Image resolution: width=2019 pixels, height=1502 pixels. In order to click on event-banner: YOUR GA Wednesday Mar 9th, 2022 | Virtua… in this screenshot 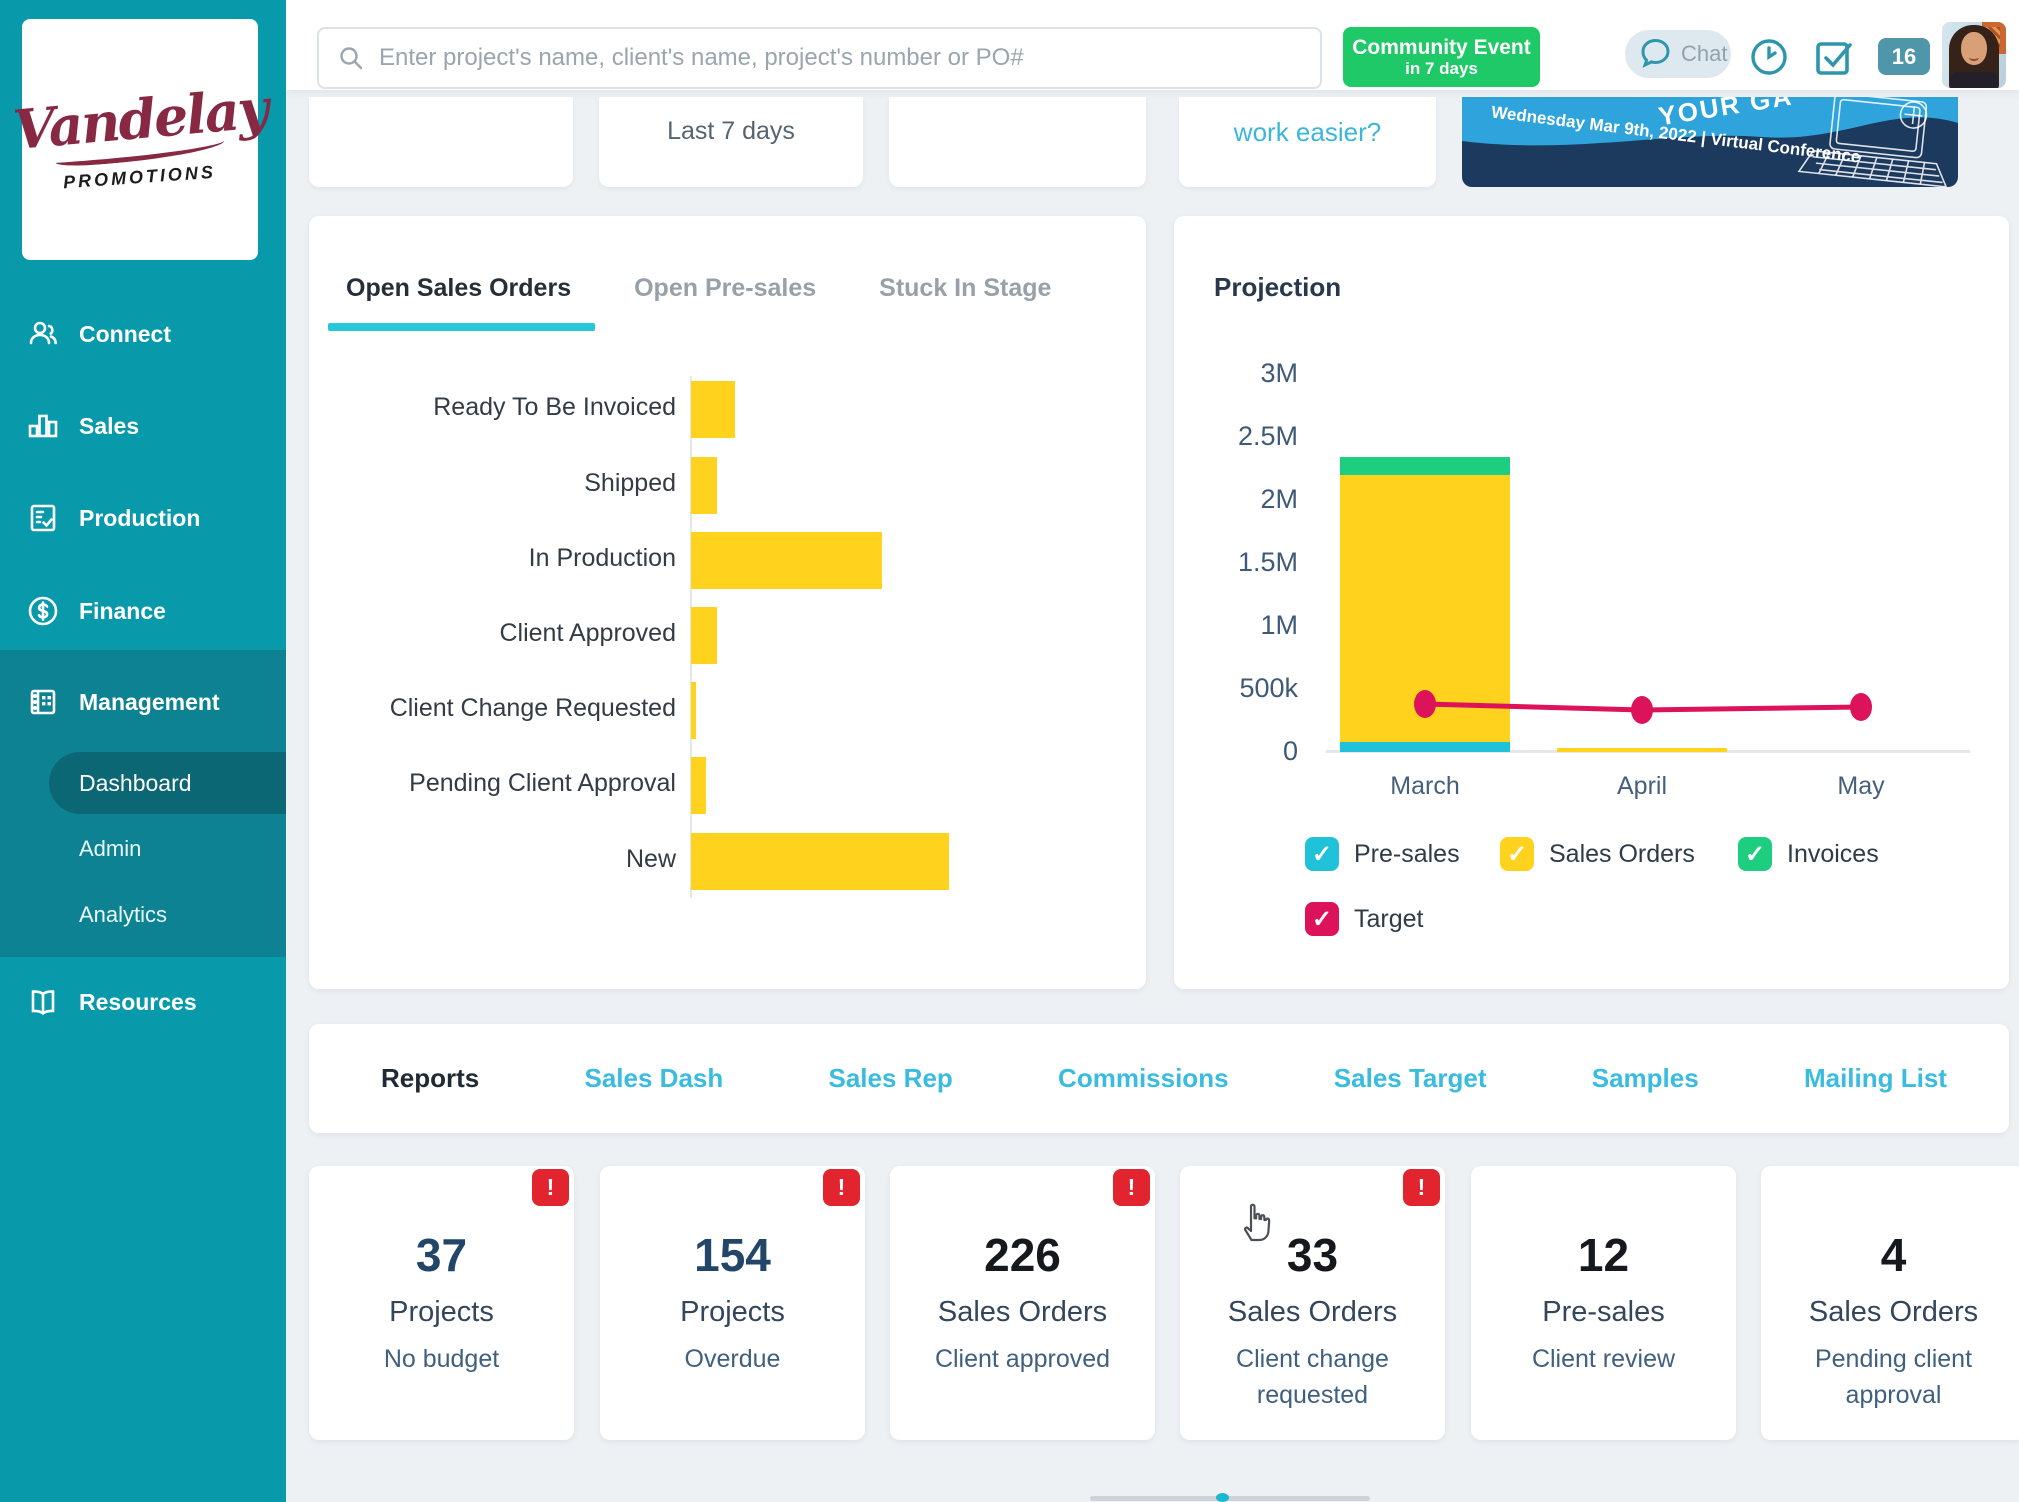, I will do `click(1710, 142)`.